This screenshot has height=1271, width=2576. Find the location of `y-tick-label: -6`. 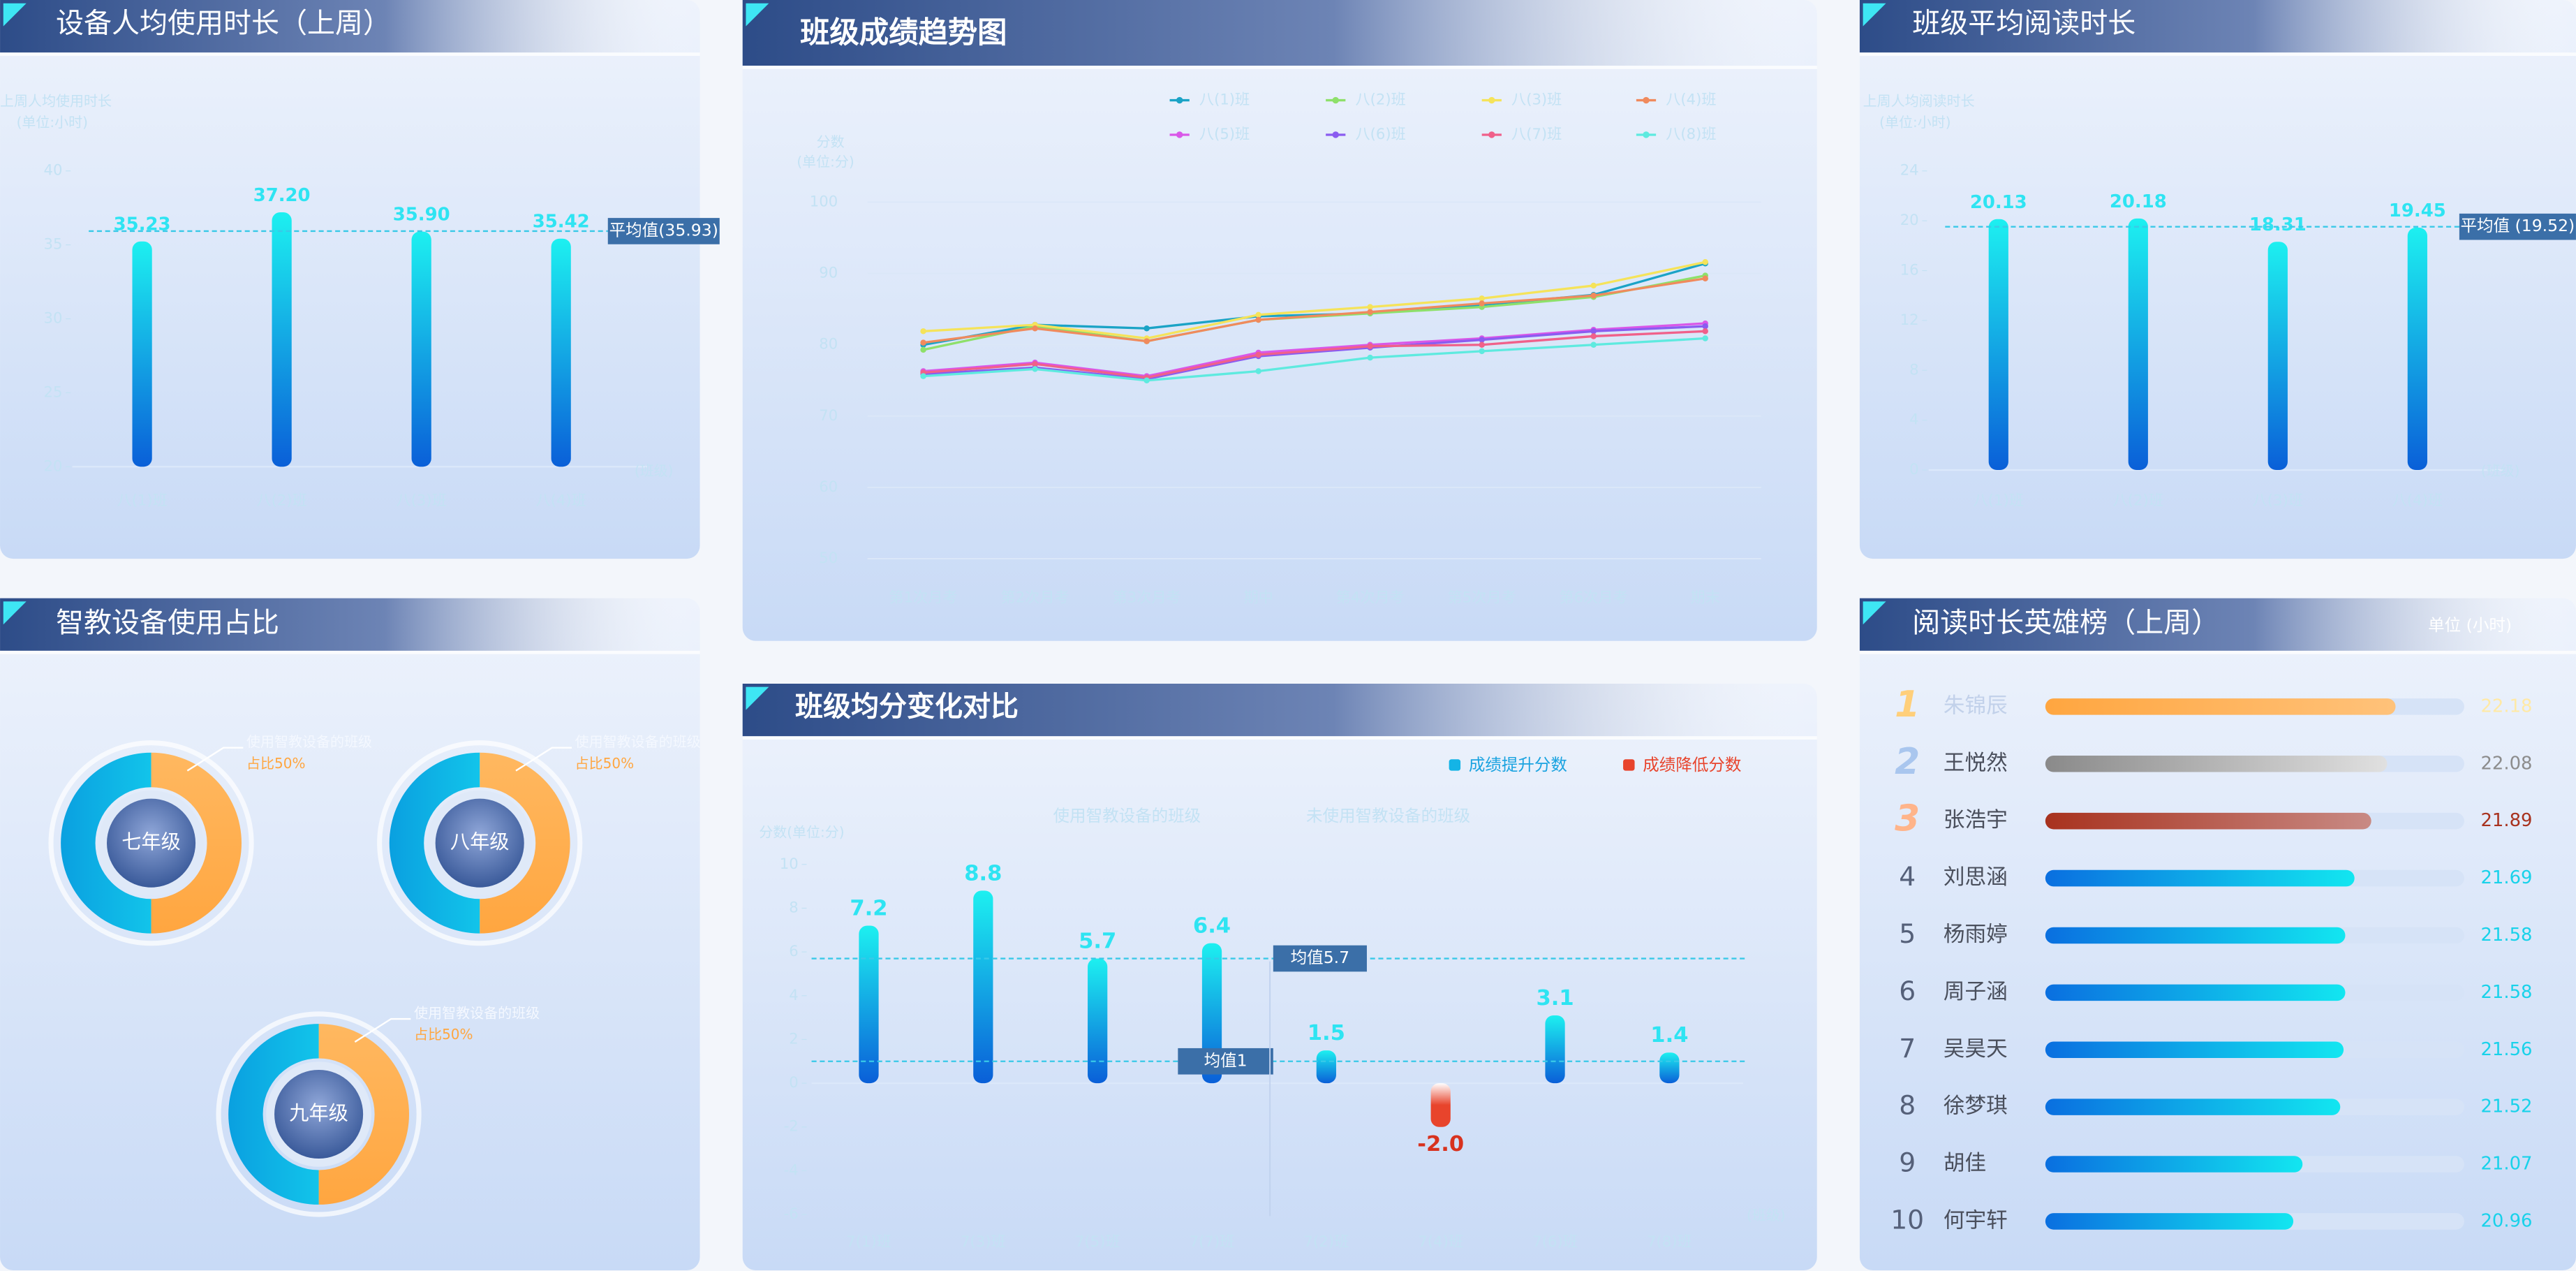

y-tick-label: -6 is located at coordinates (791, 1213).